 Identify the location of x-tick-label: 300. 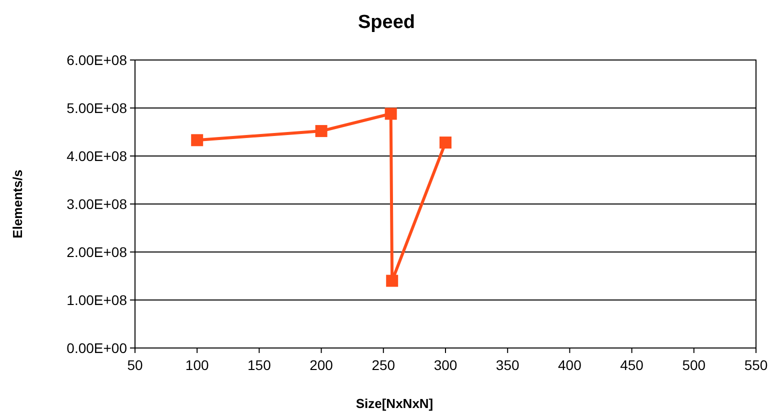
(446, 365).